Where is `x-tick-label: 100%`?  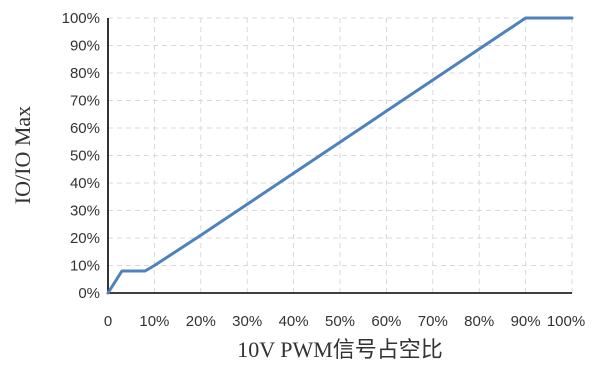
x-tick-label: 100% is located at coordinates (566, 321).